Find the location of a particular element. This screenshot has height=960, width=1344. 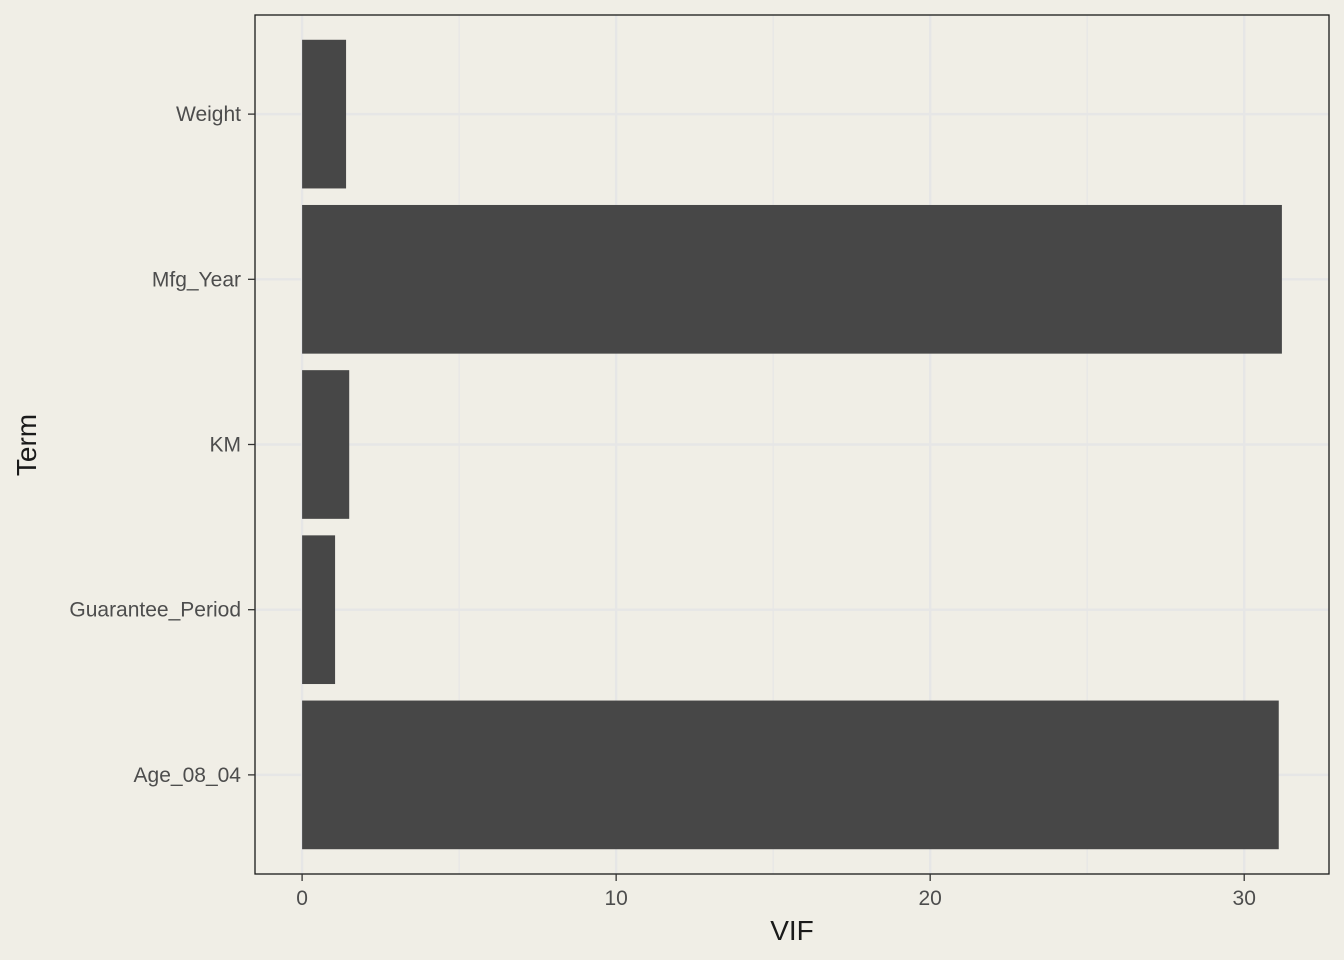

y-tick-label: Age_08_04 is located at coordinates (188, 775).